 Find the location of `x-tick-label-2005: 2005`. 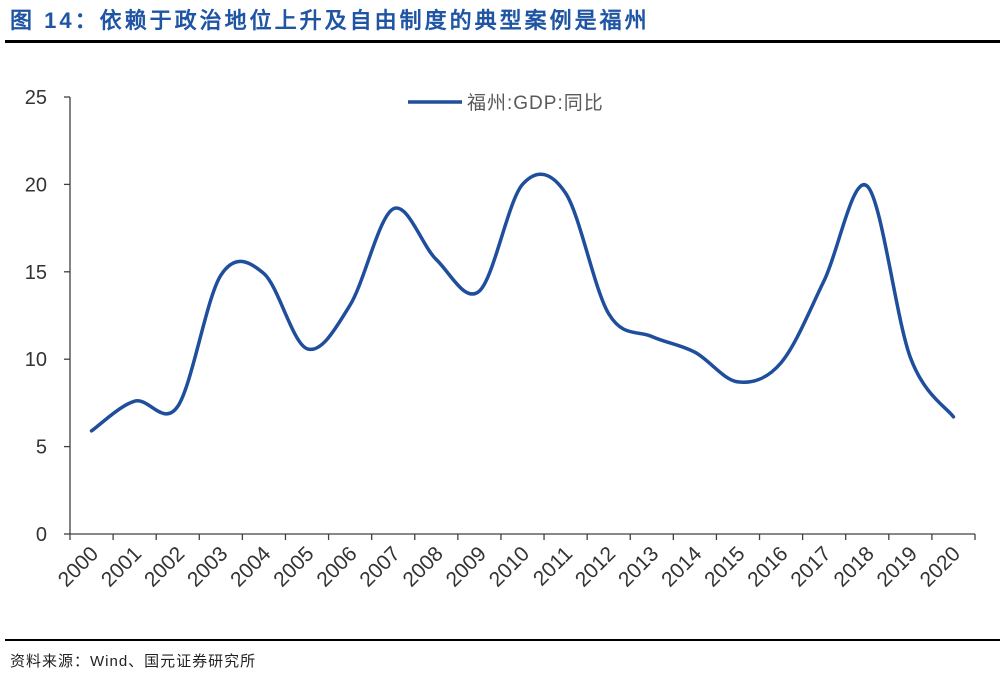

x-tick-label-2005: 2005 is located at coordinates (293, 566).